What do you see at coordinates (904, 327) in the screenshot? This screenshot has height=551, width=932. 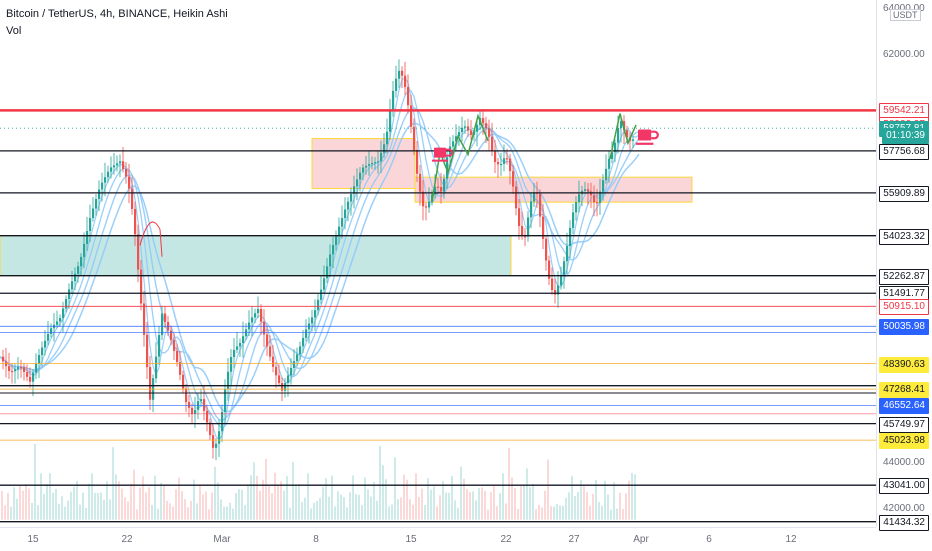 I see `price-level-label: 50035.98` at bounding box center [904, 327].